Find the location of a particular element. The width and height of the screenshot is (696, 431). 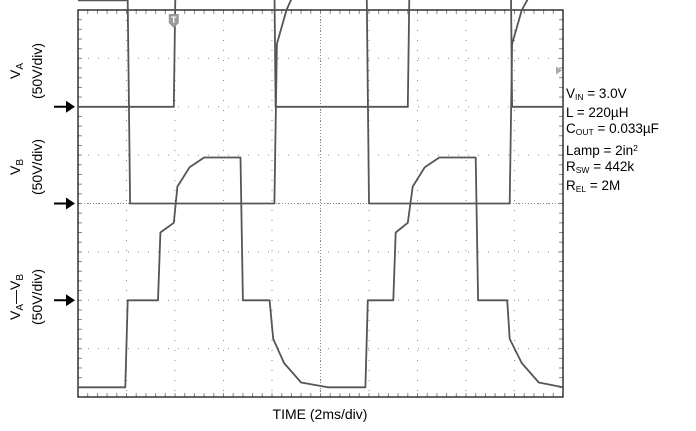

x-axis-label: TIME (2ms/div) is located at coordinates (320, 414).